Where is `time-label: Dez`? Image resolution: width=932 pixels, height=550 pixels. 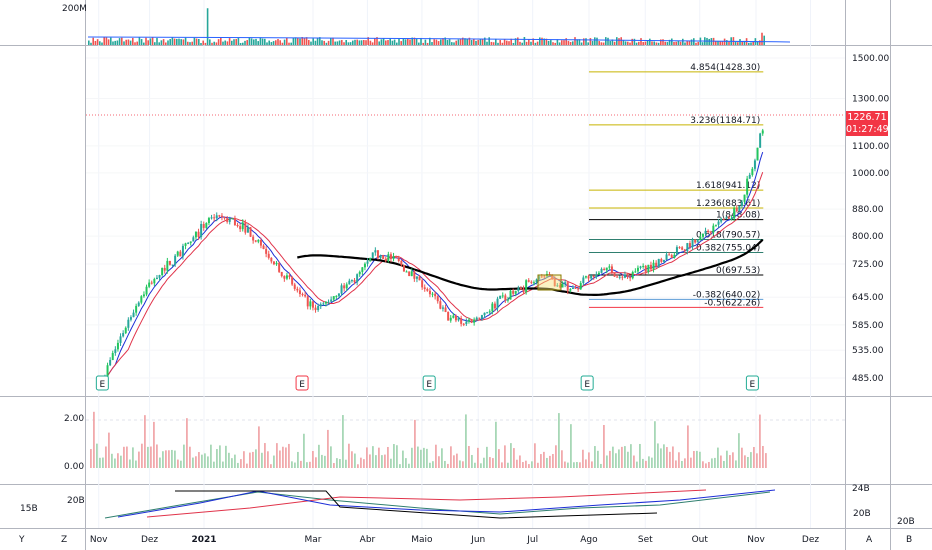
time-label: Dez is located at coordinates (149, 540).